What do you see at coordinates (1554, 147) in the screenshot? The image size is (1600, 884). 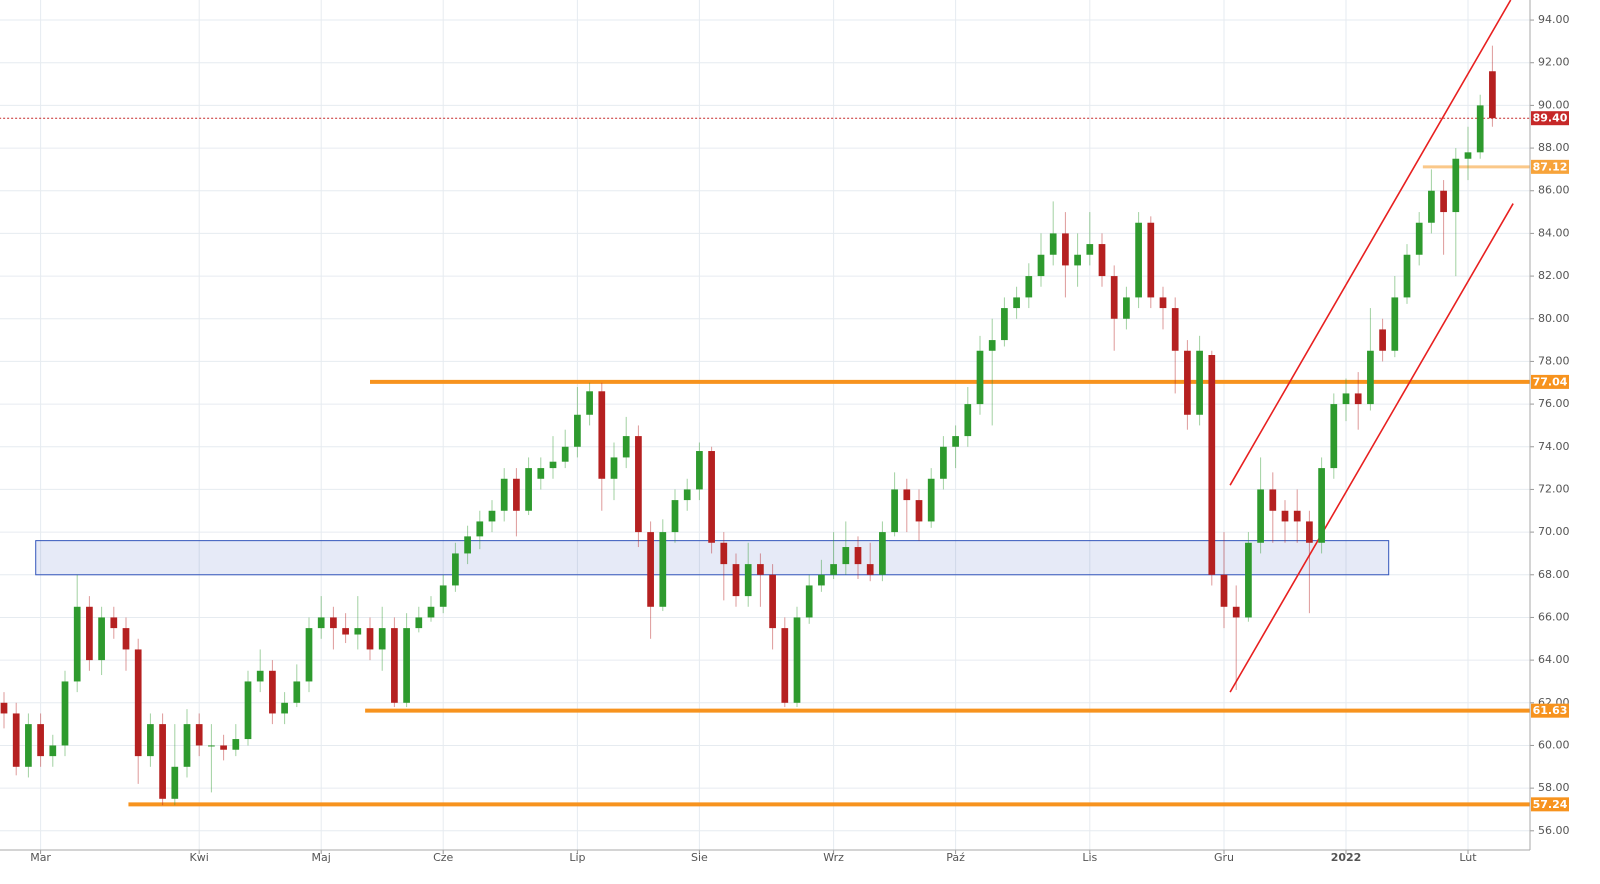 I see `y-tick-label: 88.00` at bounding box center [1554, 147].